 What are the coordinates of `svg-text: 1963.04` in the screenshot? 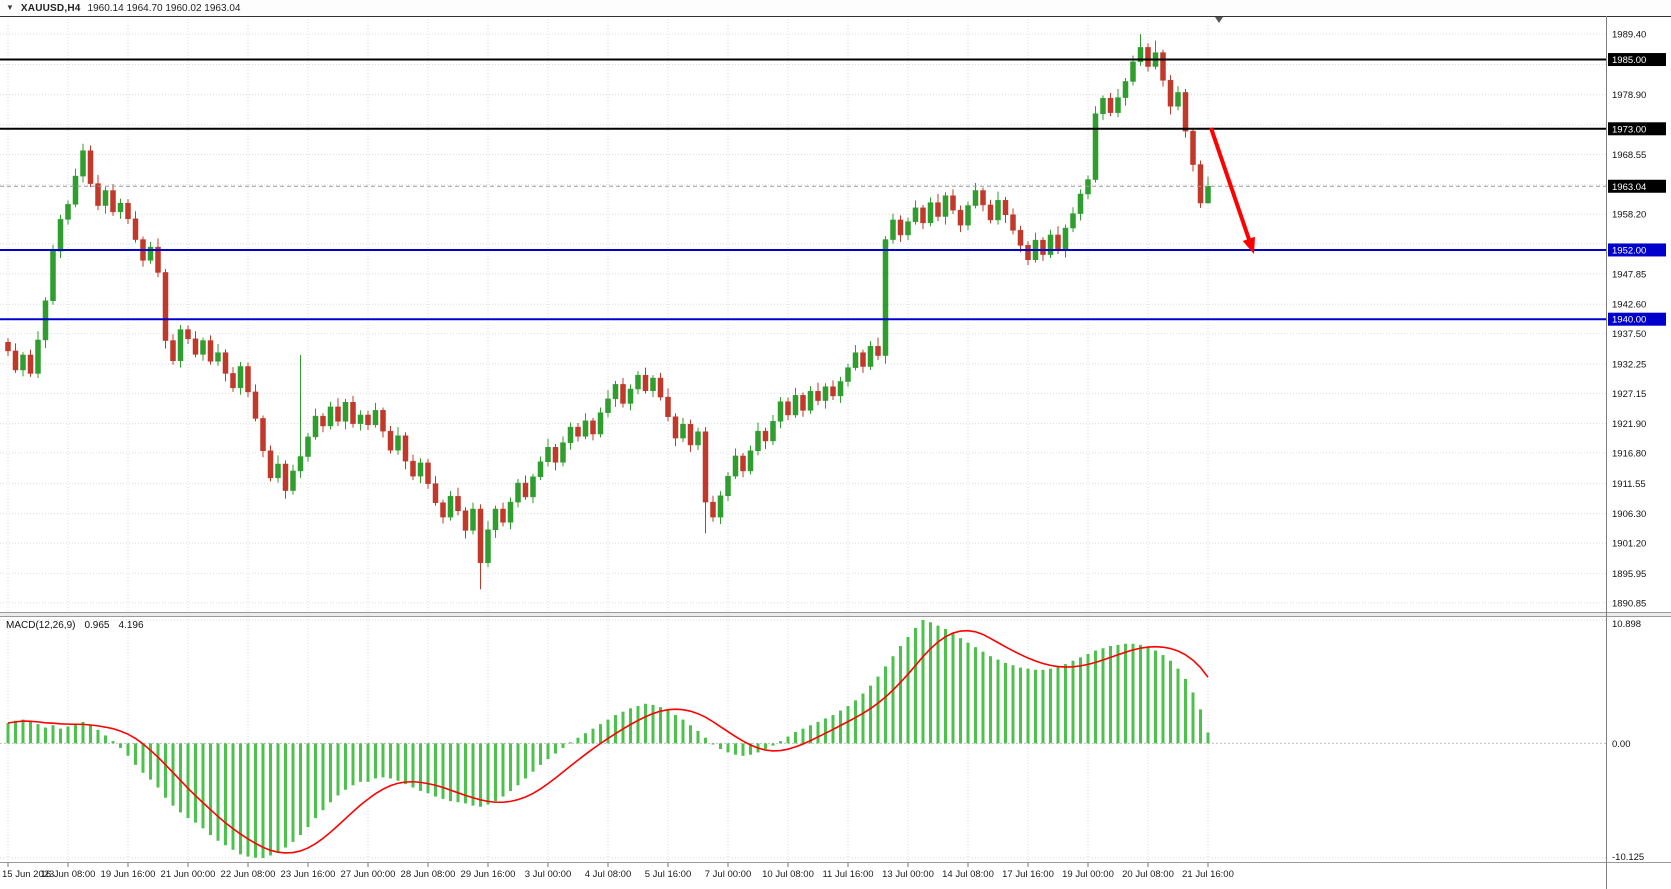 It's located at (1629, 187).